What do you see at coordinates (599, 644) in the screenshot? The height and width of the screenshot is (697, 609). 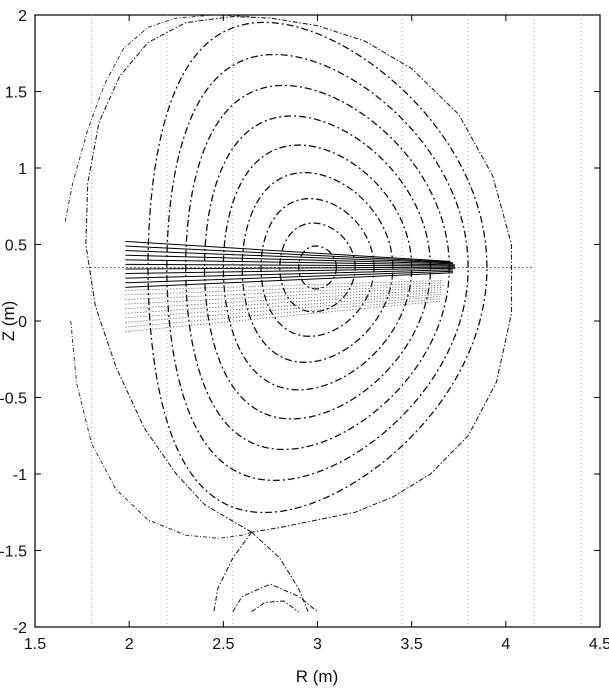 I see `x-tick-label: 4.5` at bounding box center [599, 644].